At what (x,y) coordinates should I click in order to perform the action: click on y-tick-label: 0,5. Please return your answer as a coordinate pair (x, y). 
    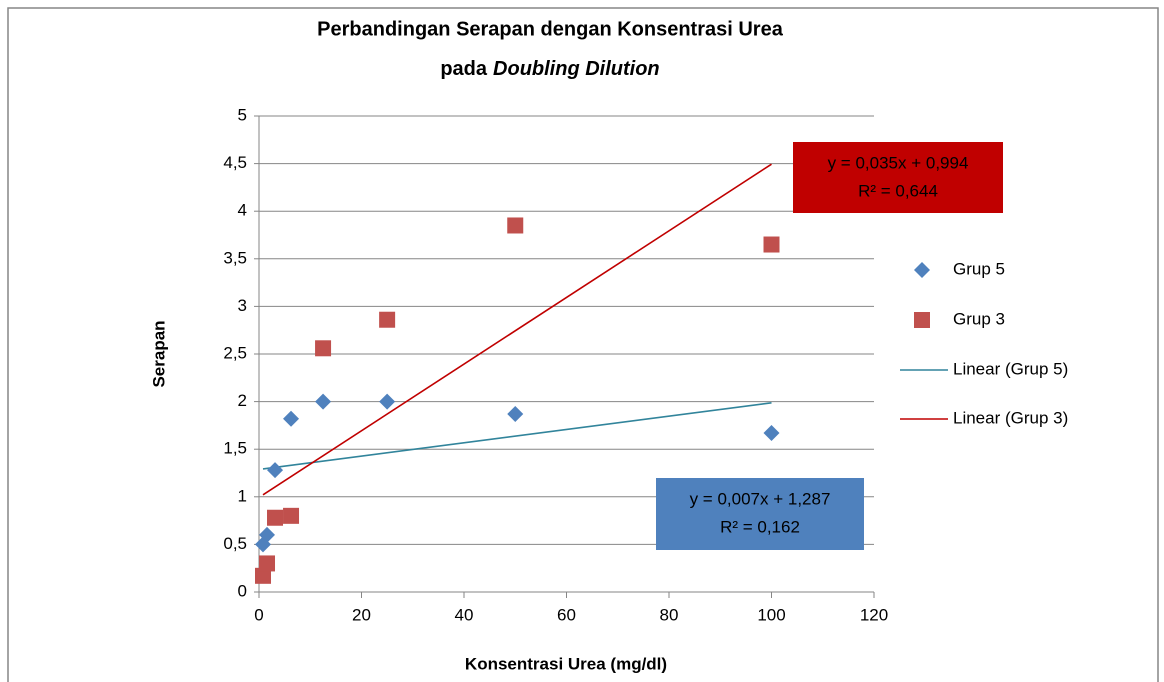
    Looking at the image, I should click on (235, 543).